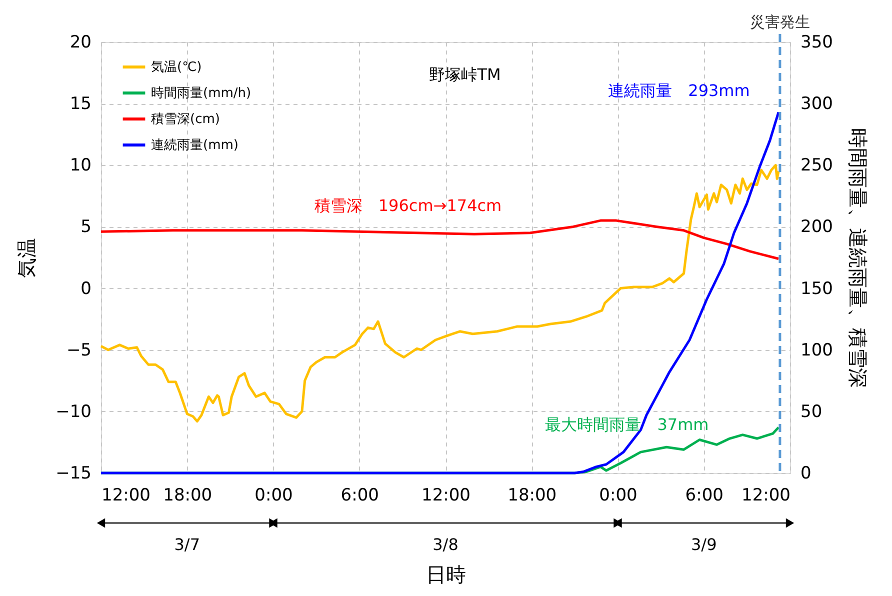 The width and height of the screenshot is (892, 596). What do you see at coordinates (408, 205) in the screenshot?
I see `annotation: 積雪深 196cm→174cm` at bounding box center [408, 205].